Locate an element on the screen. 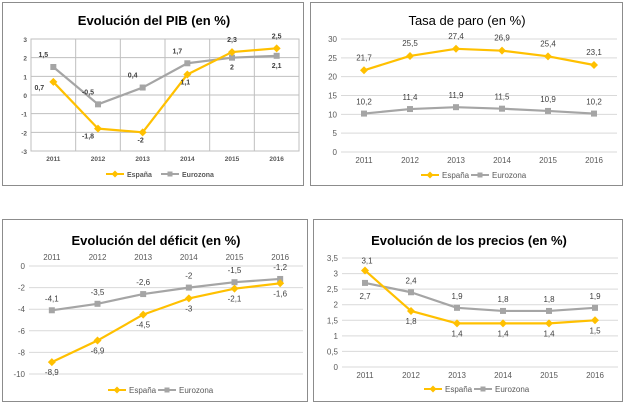 Image resolution: width=626 pixels, height=405 pixels. data-label: 25,5 is located at coordinates (410, 43).